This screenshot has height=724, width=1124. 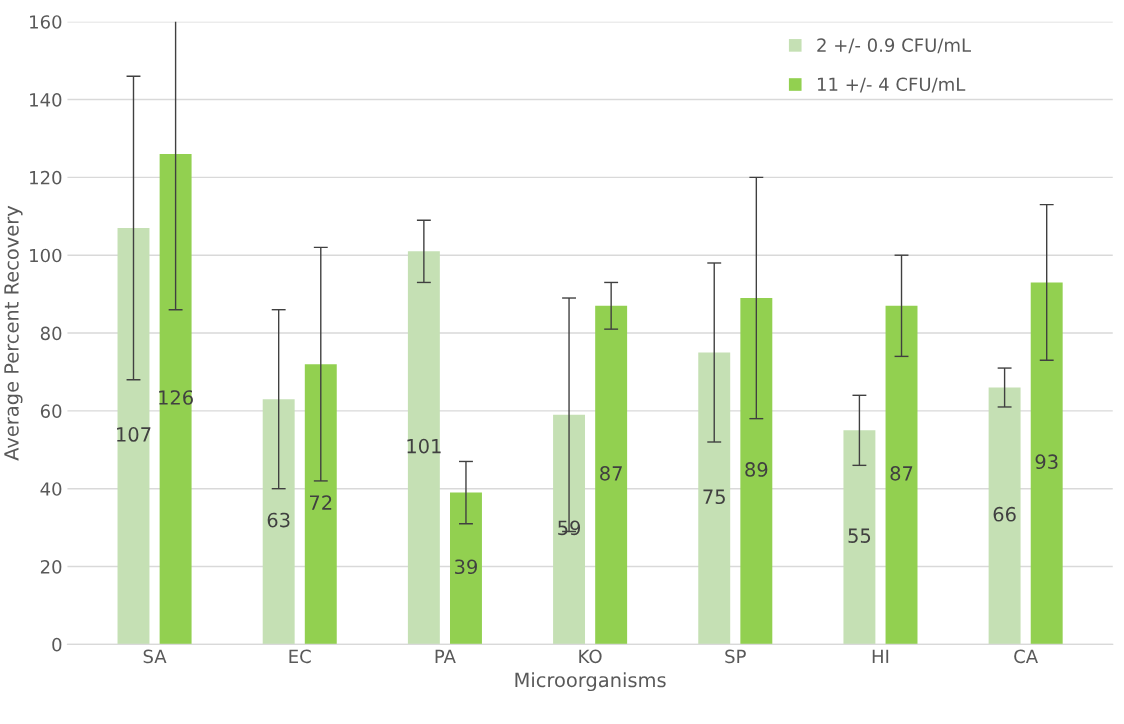 What do you see at coordinates (590, 656) in the screenshot?
I see `x-tick-label: KO` at bounding box center [590, 656].